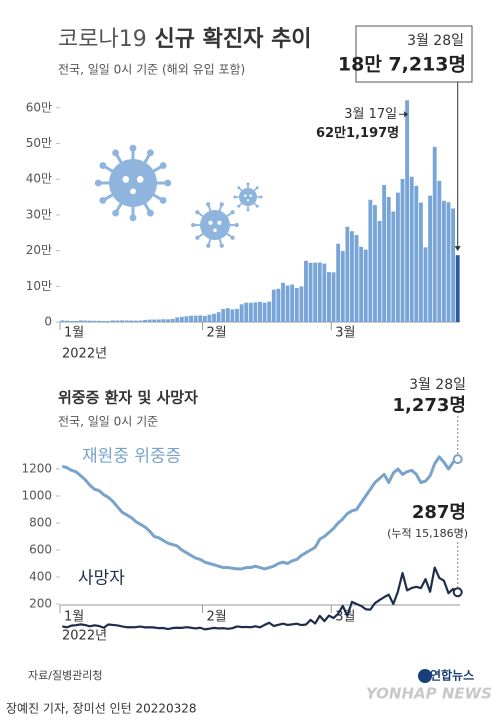  What do you see at coordinates (406, 114) in the screenshot?
I see `annotation-arrowhead` at bounding box center [406, 114].